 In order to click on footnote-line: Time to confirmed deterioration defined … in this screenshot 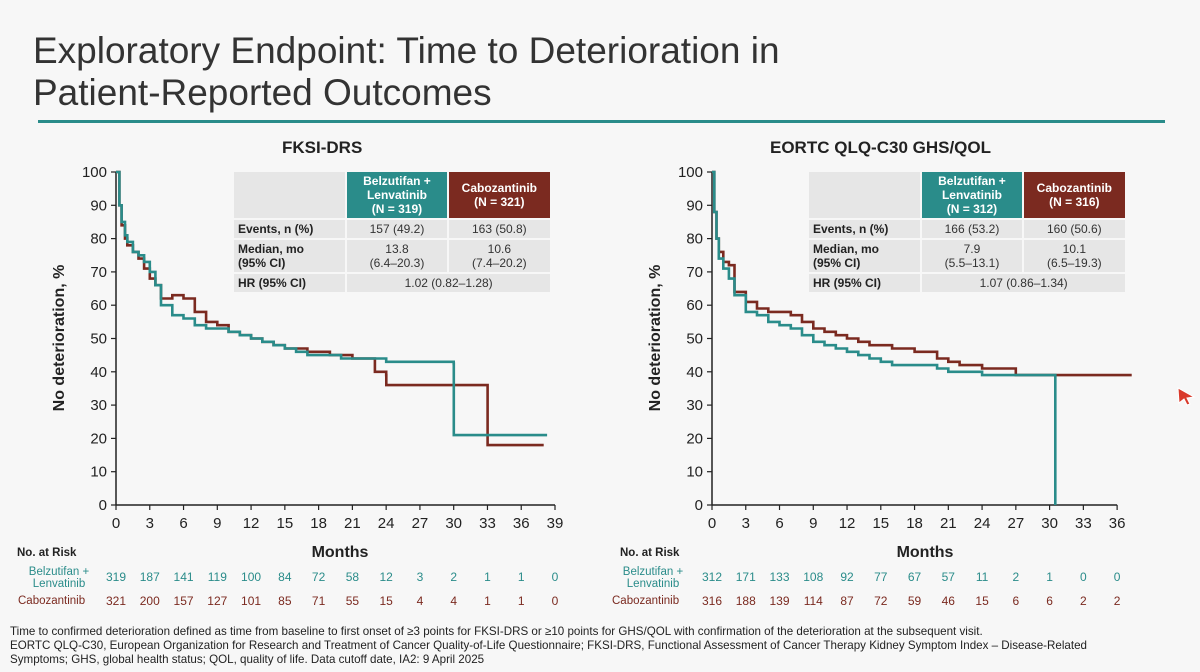, I will do `click(496, 631)`.